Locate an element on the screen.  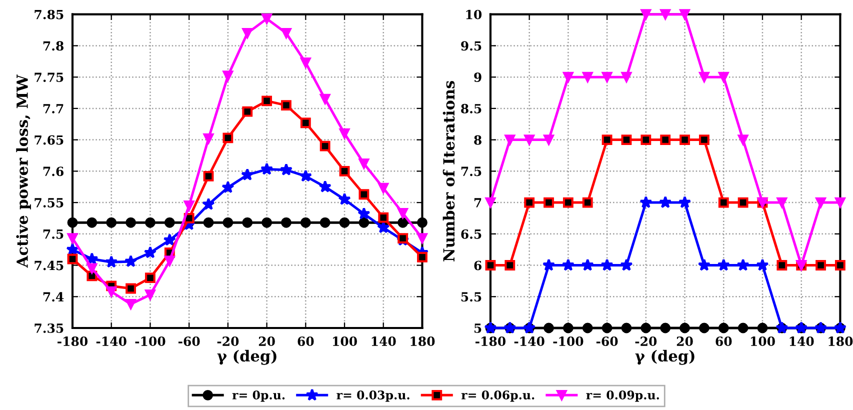
y-tick-label: 7.85 is located at coordinates (49, 15).